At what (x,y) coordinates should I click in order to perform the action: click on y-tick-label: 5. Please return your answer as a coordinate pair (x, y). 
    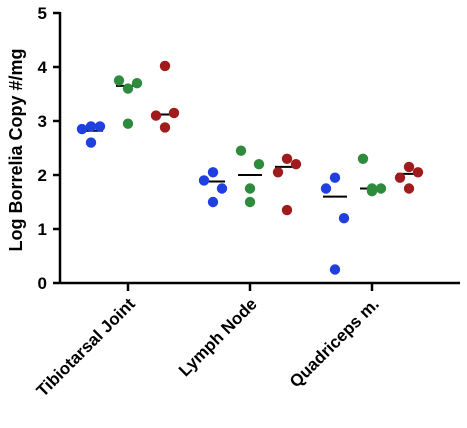
    Looking at the image, I should click on (42, 13).